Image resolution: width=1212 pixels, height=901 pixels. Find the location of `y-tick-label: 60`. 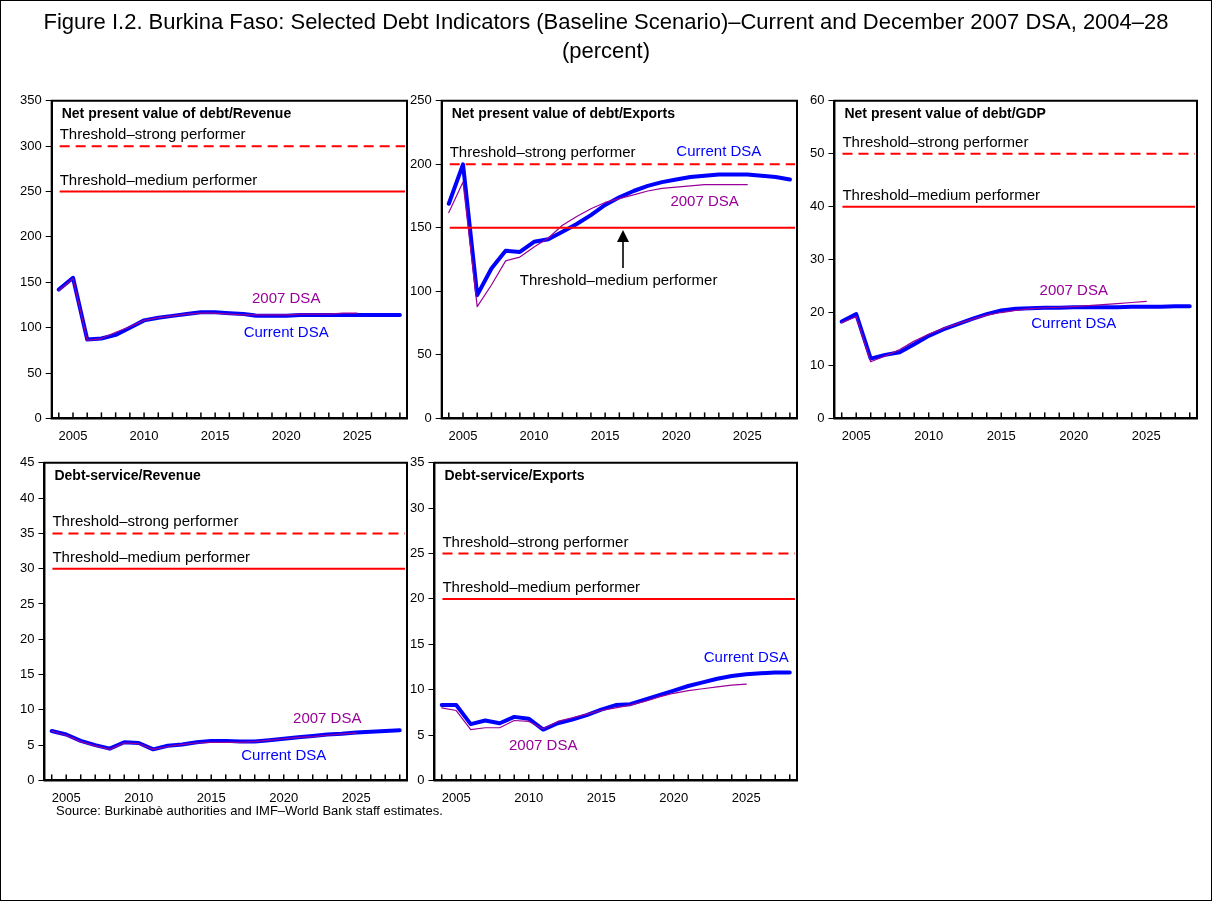

y-tick-label: 60 is located at coordinates (817, 100).